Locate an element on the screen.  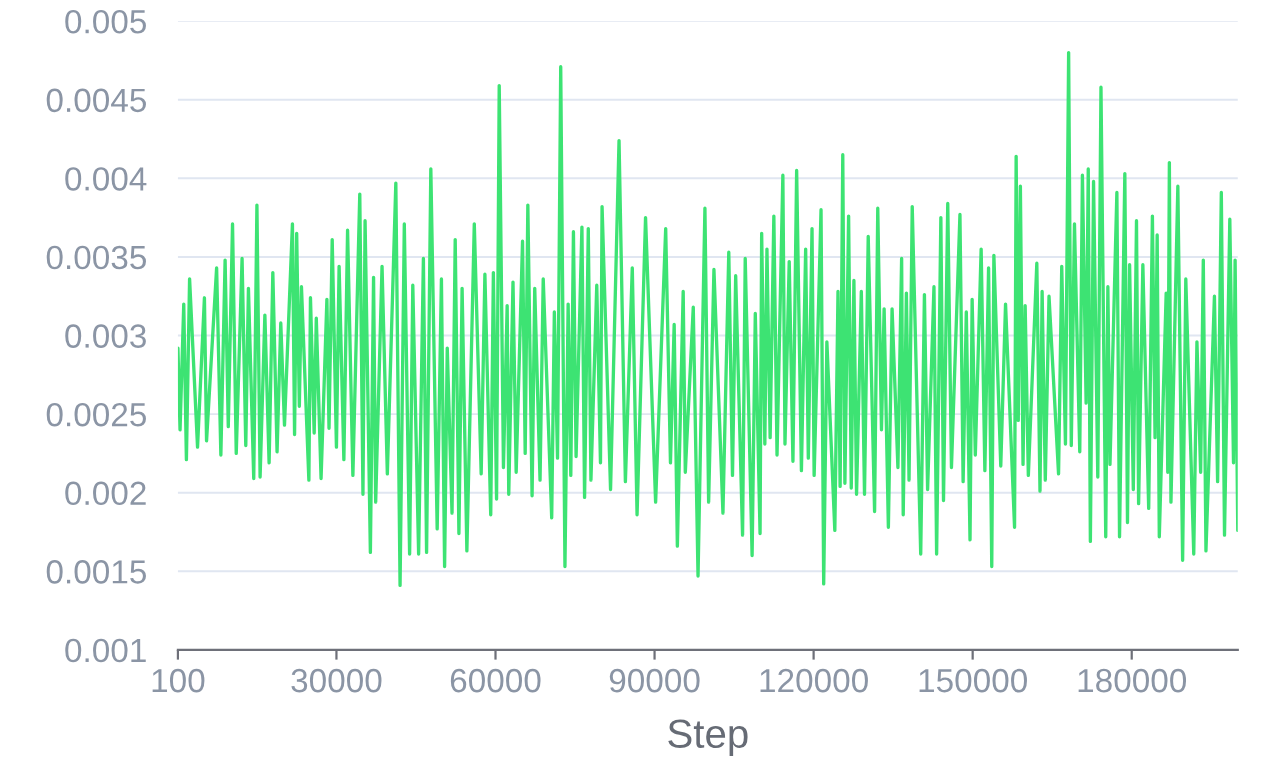
y-tick-label: 0.0025 is located at coordinates (96, 414).